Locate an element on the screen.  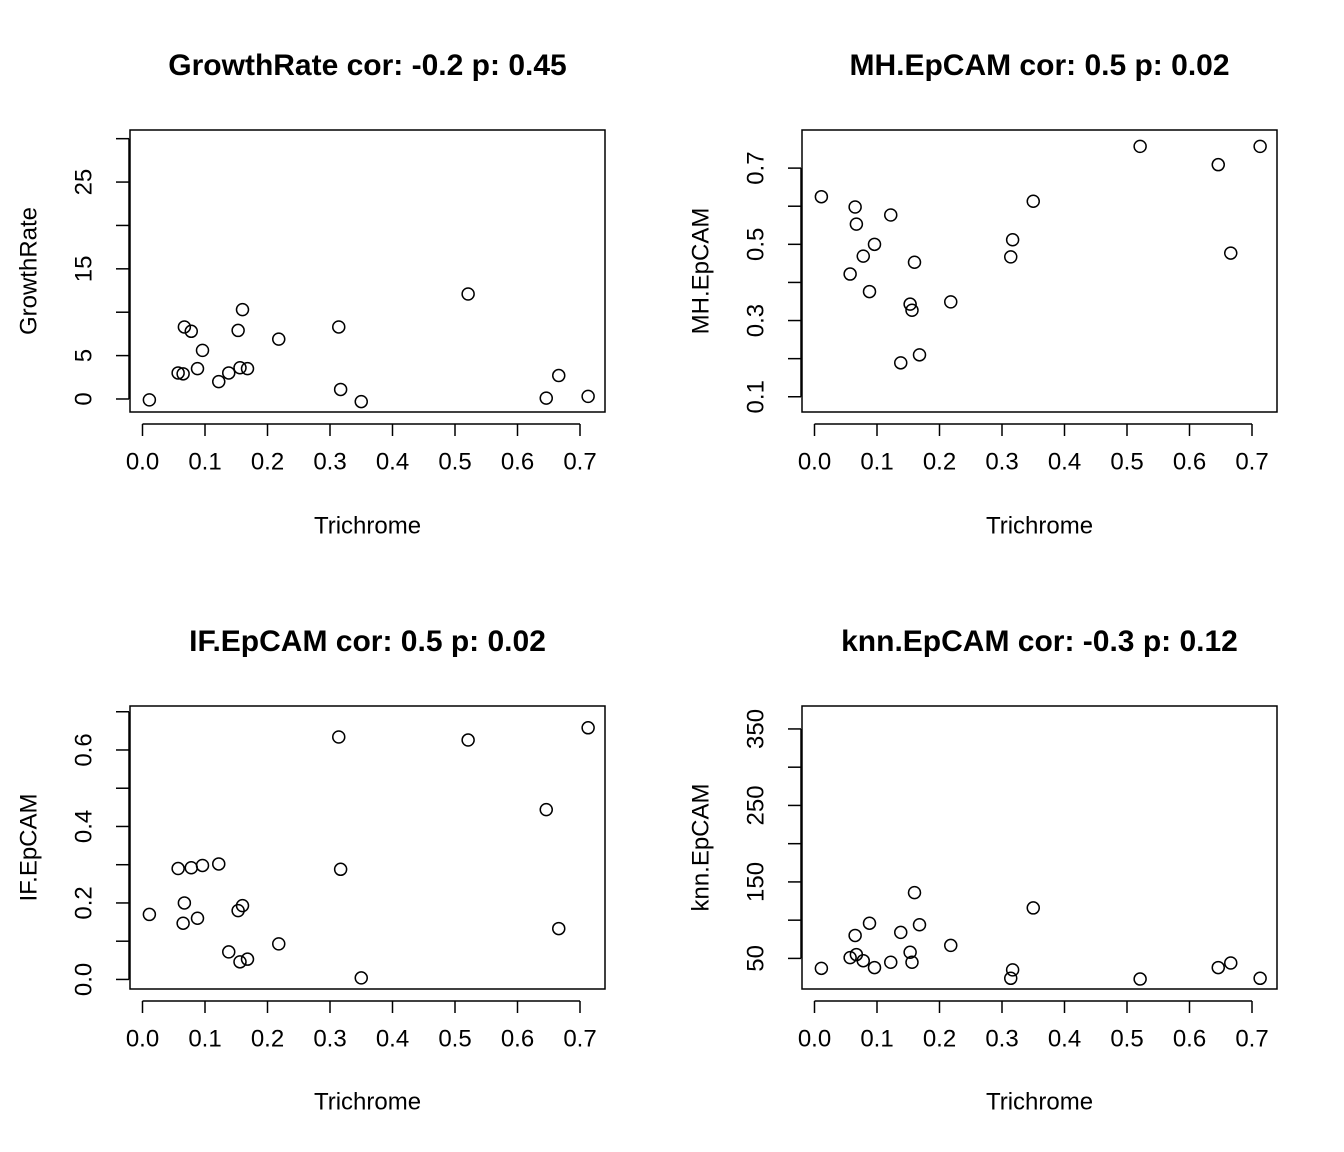
y-tick-label: 0.2 is located at coordinates (83, 902).